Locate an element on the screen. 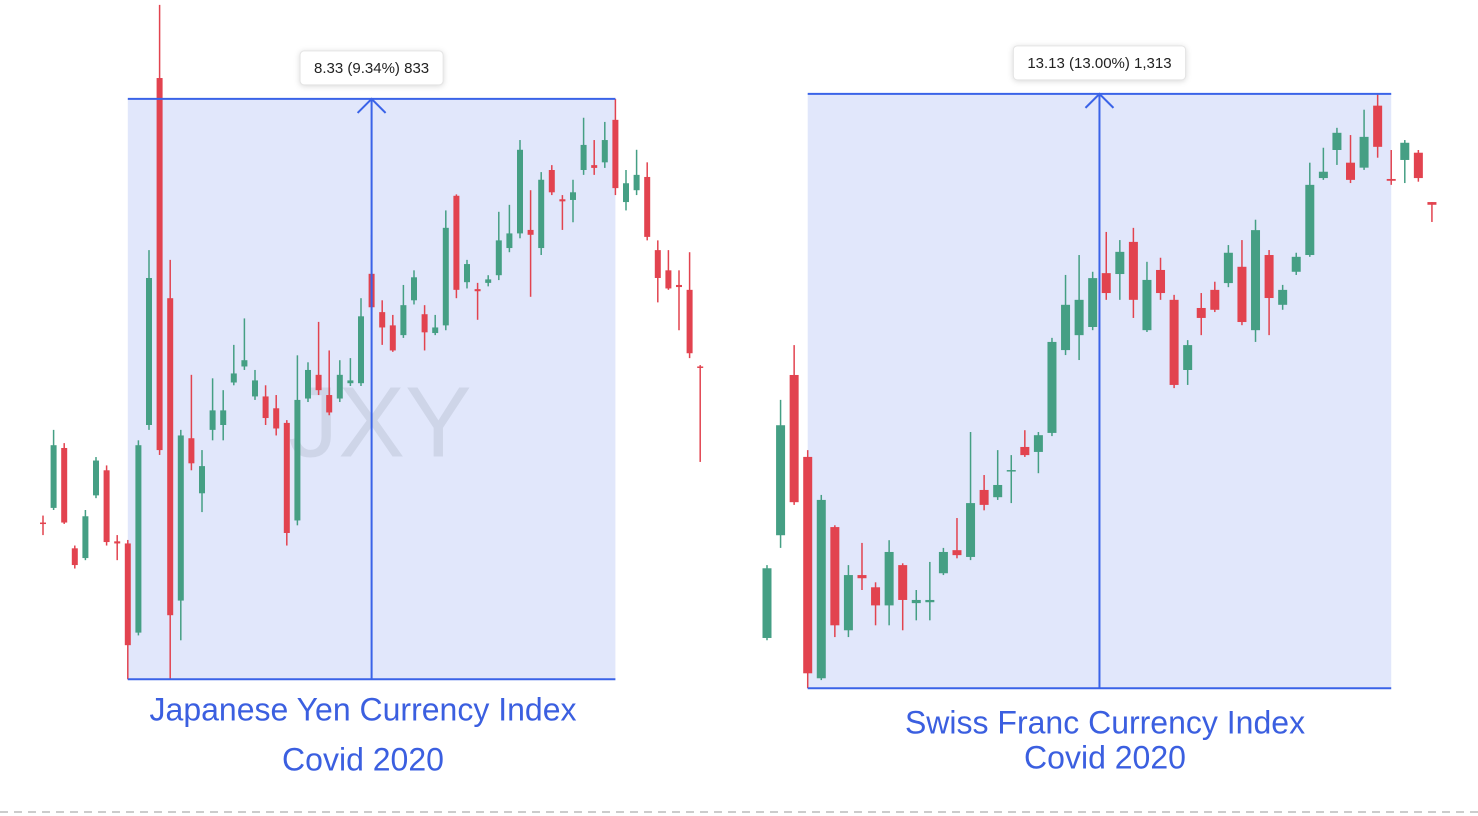  chart-title: Swiss Franc Currency Index is located at coordinates (1105, 722).